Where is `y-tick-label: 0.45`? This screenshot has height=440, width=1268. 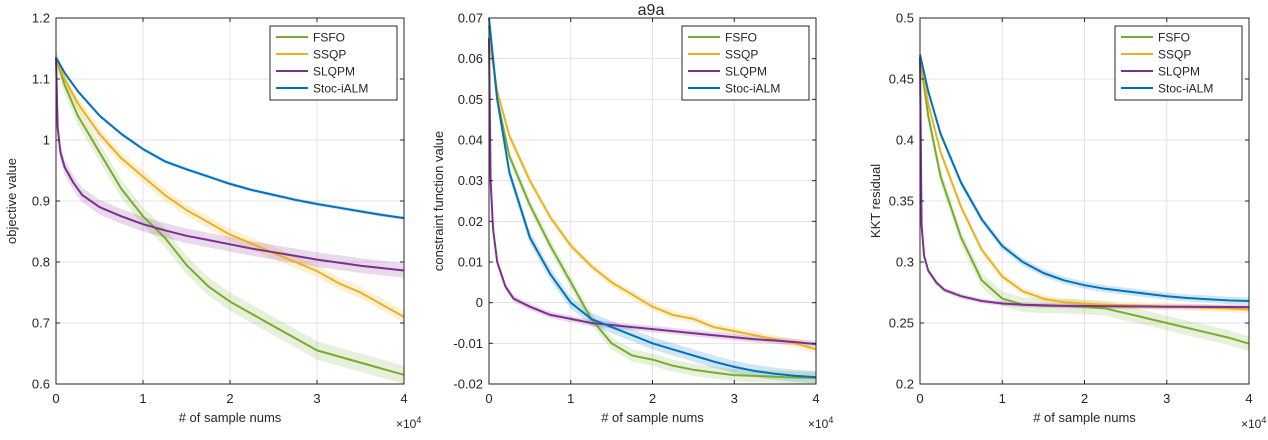
y-tick-label: 0.45 is located at coordinates (901, 79).